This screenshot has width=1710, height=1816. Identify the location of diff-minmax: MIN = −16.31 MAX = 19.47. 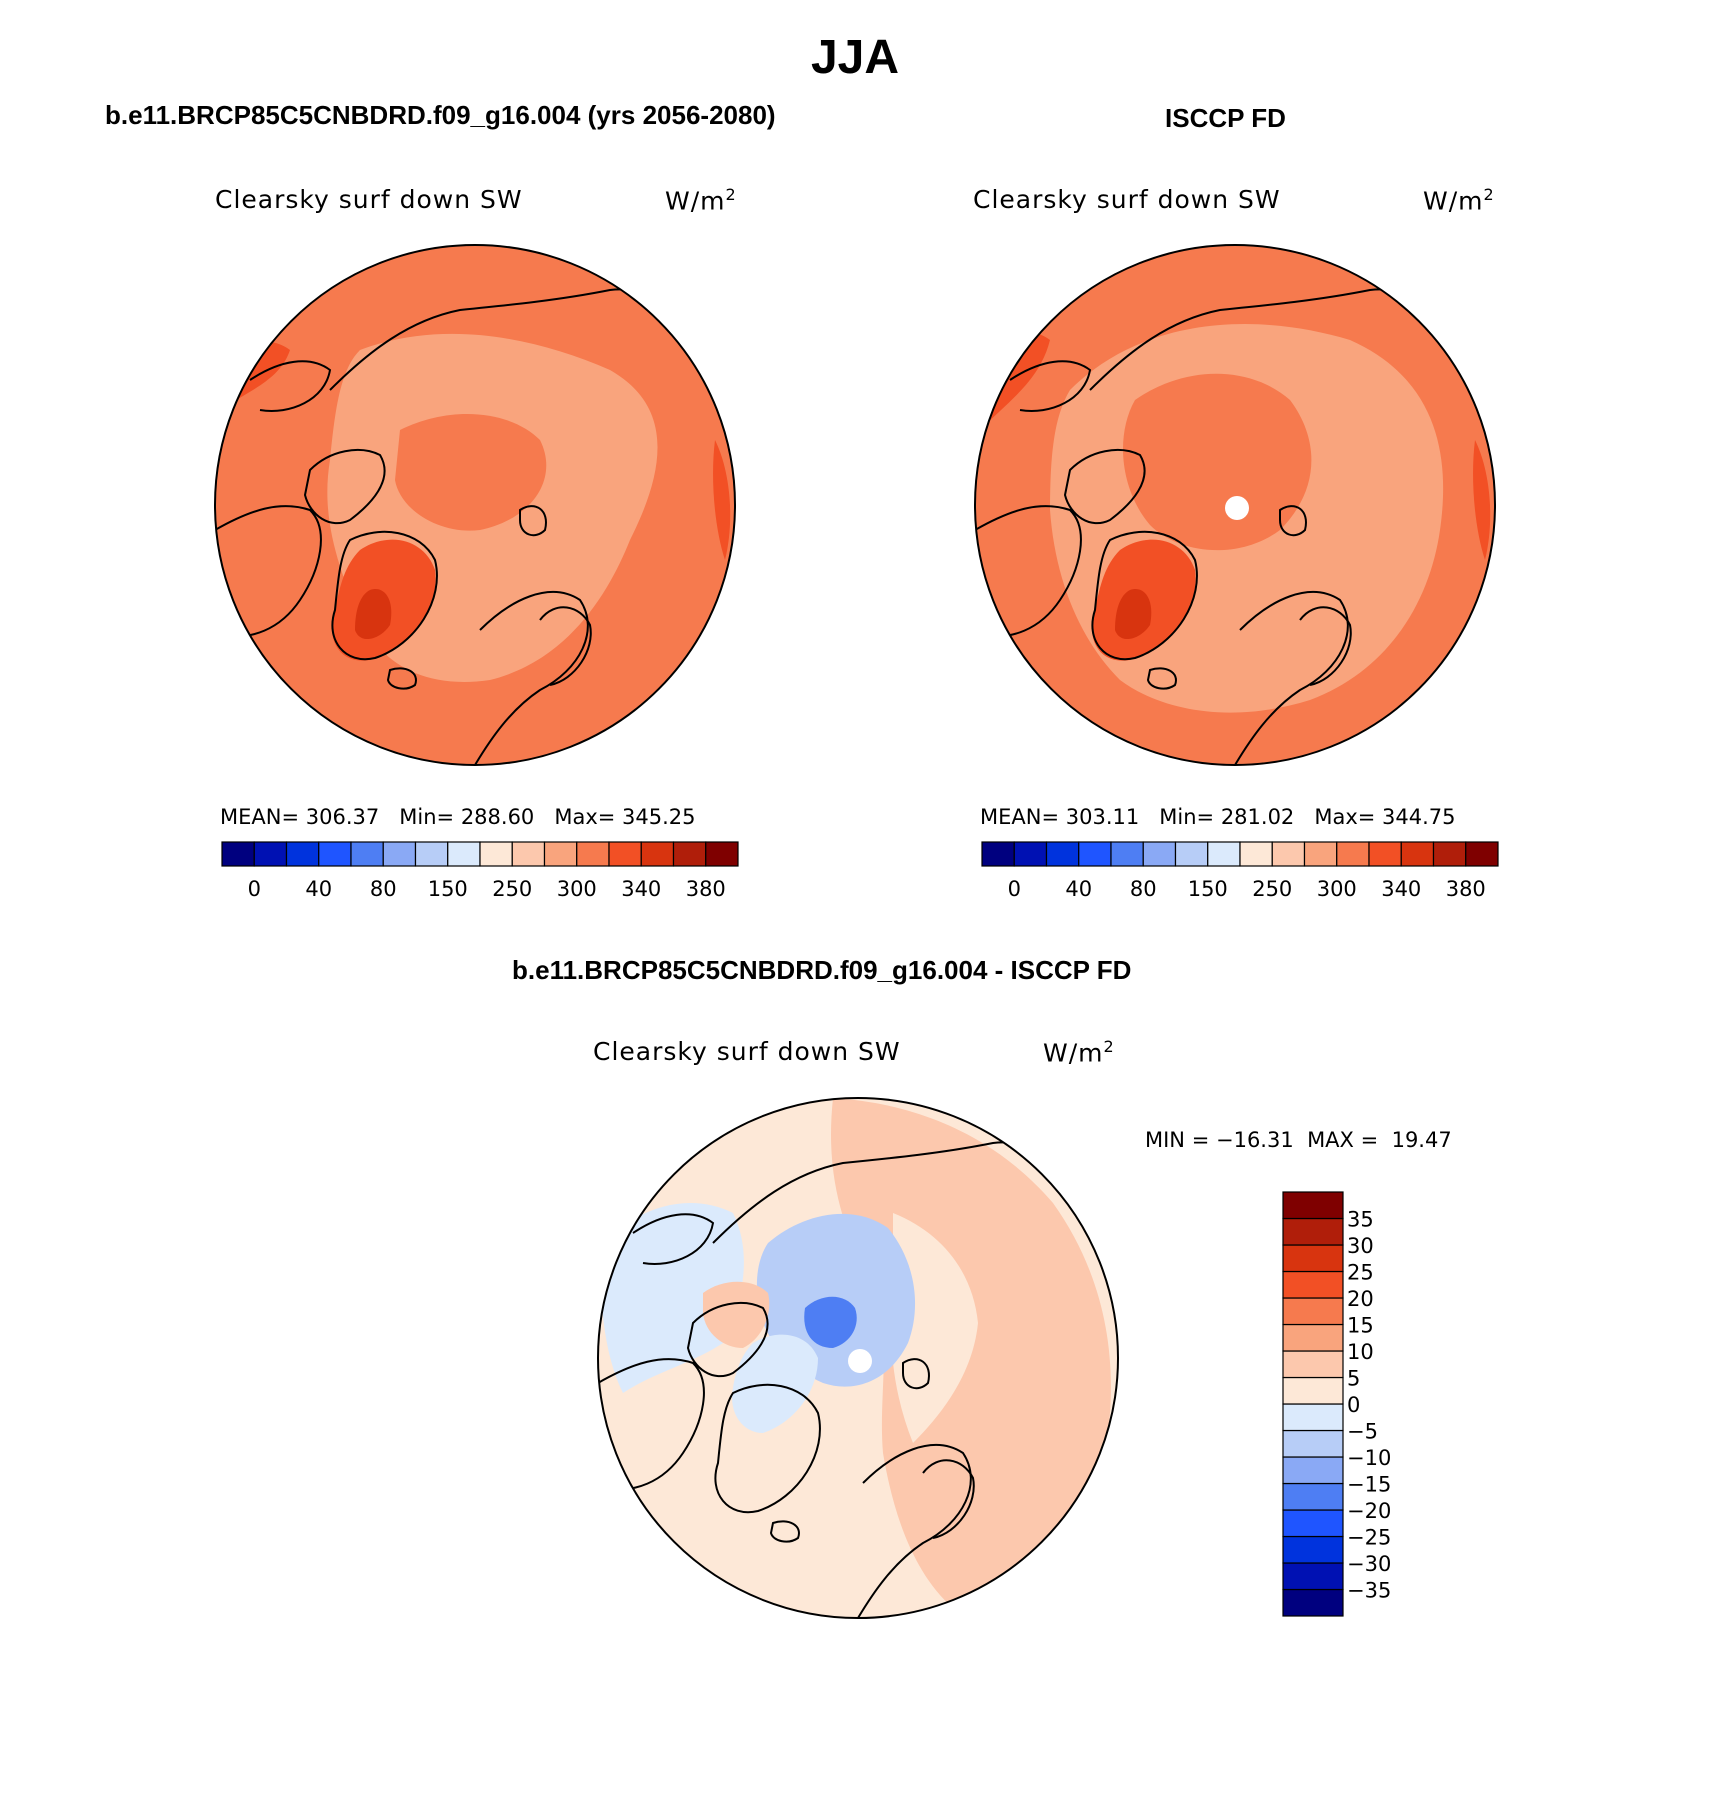
(1298, 1140).